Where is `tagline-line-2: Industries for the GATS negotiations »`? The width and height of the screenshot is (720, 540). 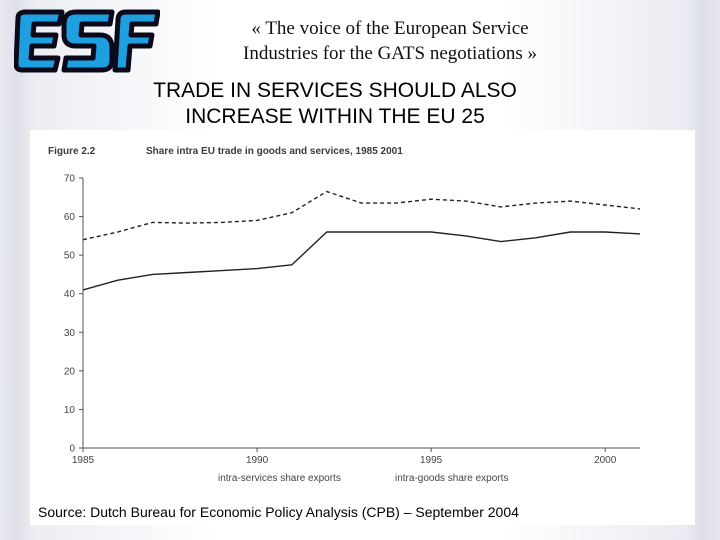
tagline-line-2: Industries for the GATS negotiations » is located at coordinates (390, 53).